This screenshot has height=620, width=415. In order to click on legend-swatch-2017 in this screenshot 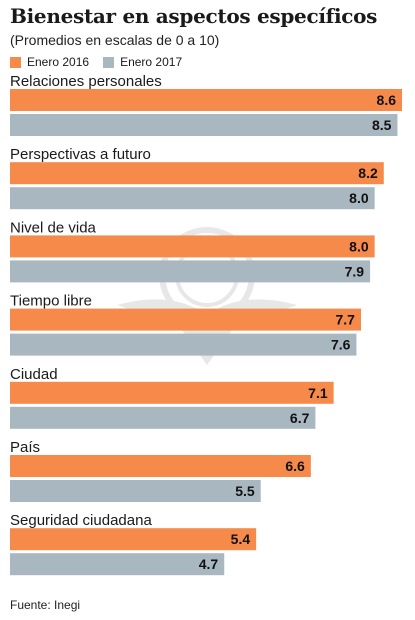, I will do `click(109, 62)`.